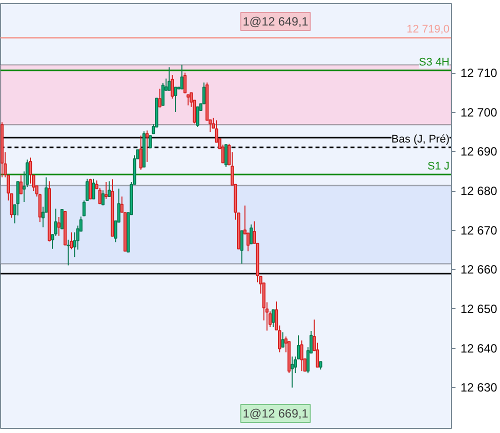 The height and width of the screenshot is (433, 500). What do you see at coordinates (275, 413) in the screenshot?
I see `annotation: 1@12 669,1` at bounding box center [275, 413].